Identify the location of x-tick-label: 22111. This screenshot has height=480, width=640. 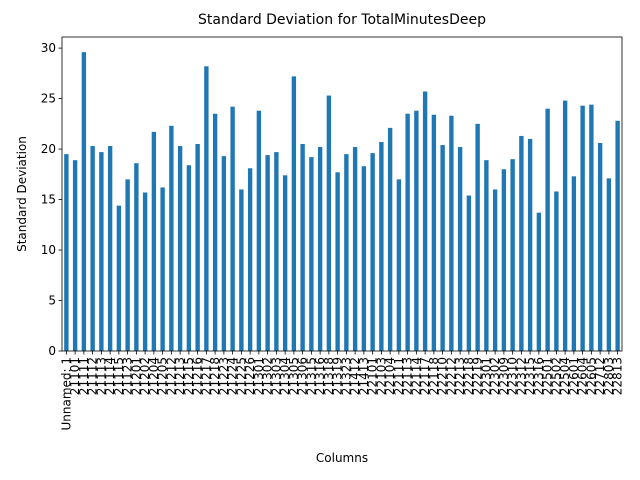
(399, 376).